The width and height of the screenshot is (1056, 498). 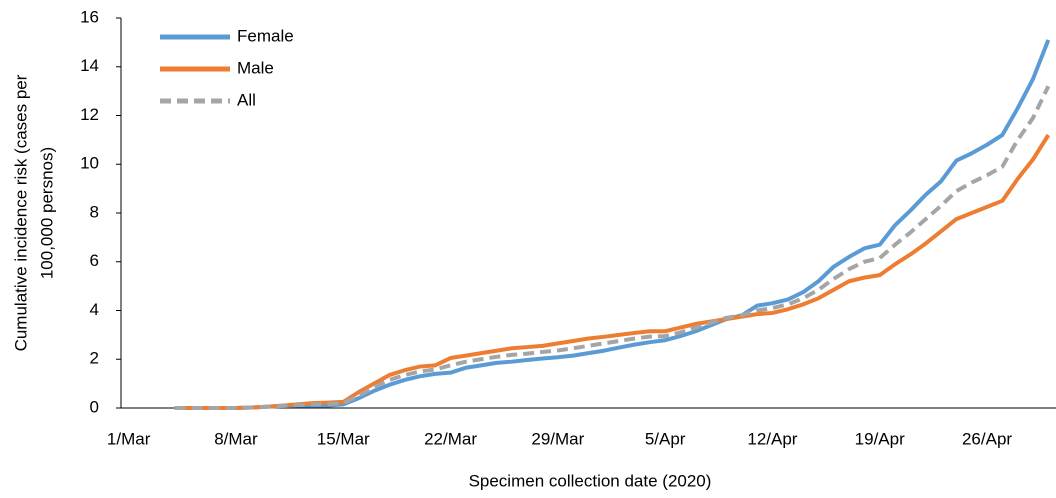 What do you see at coordinates (265, 35) in the screenshot?
I see `legend-label: Female` at bounding box center [265, 35].